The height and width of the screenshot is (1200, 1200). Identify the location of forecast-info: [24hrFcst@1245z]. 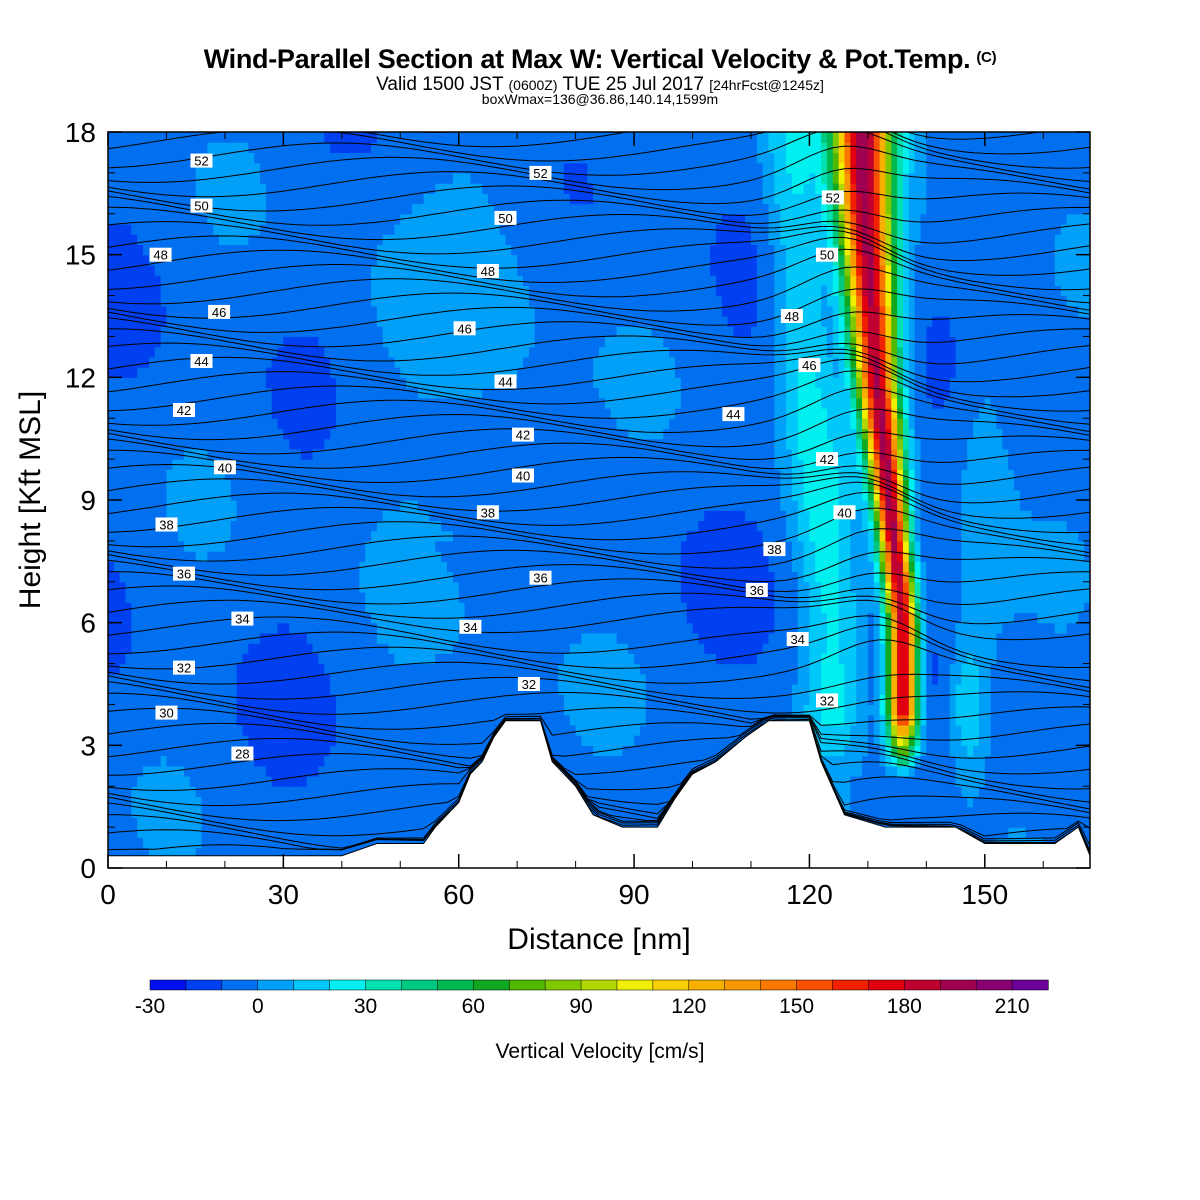
(766, 85).